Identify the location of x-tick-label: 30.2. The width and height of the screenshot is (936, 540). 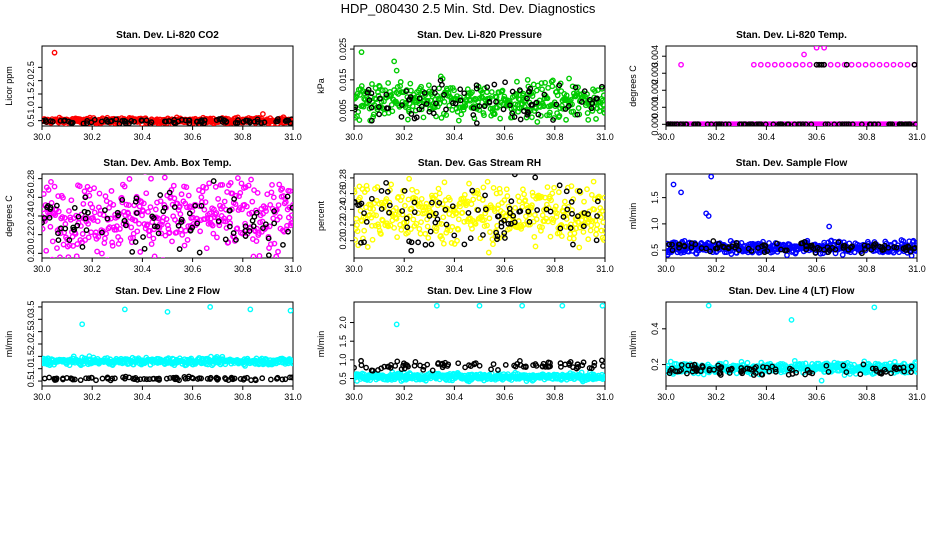
(404, 397).